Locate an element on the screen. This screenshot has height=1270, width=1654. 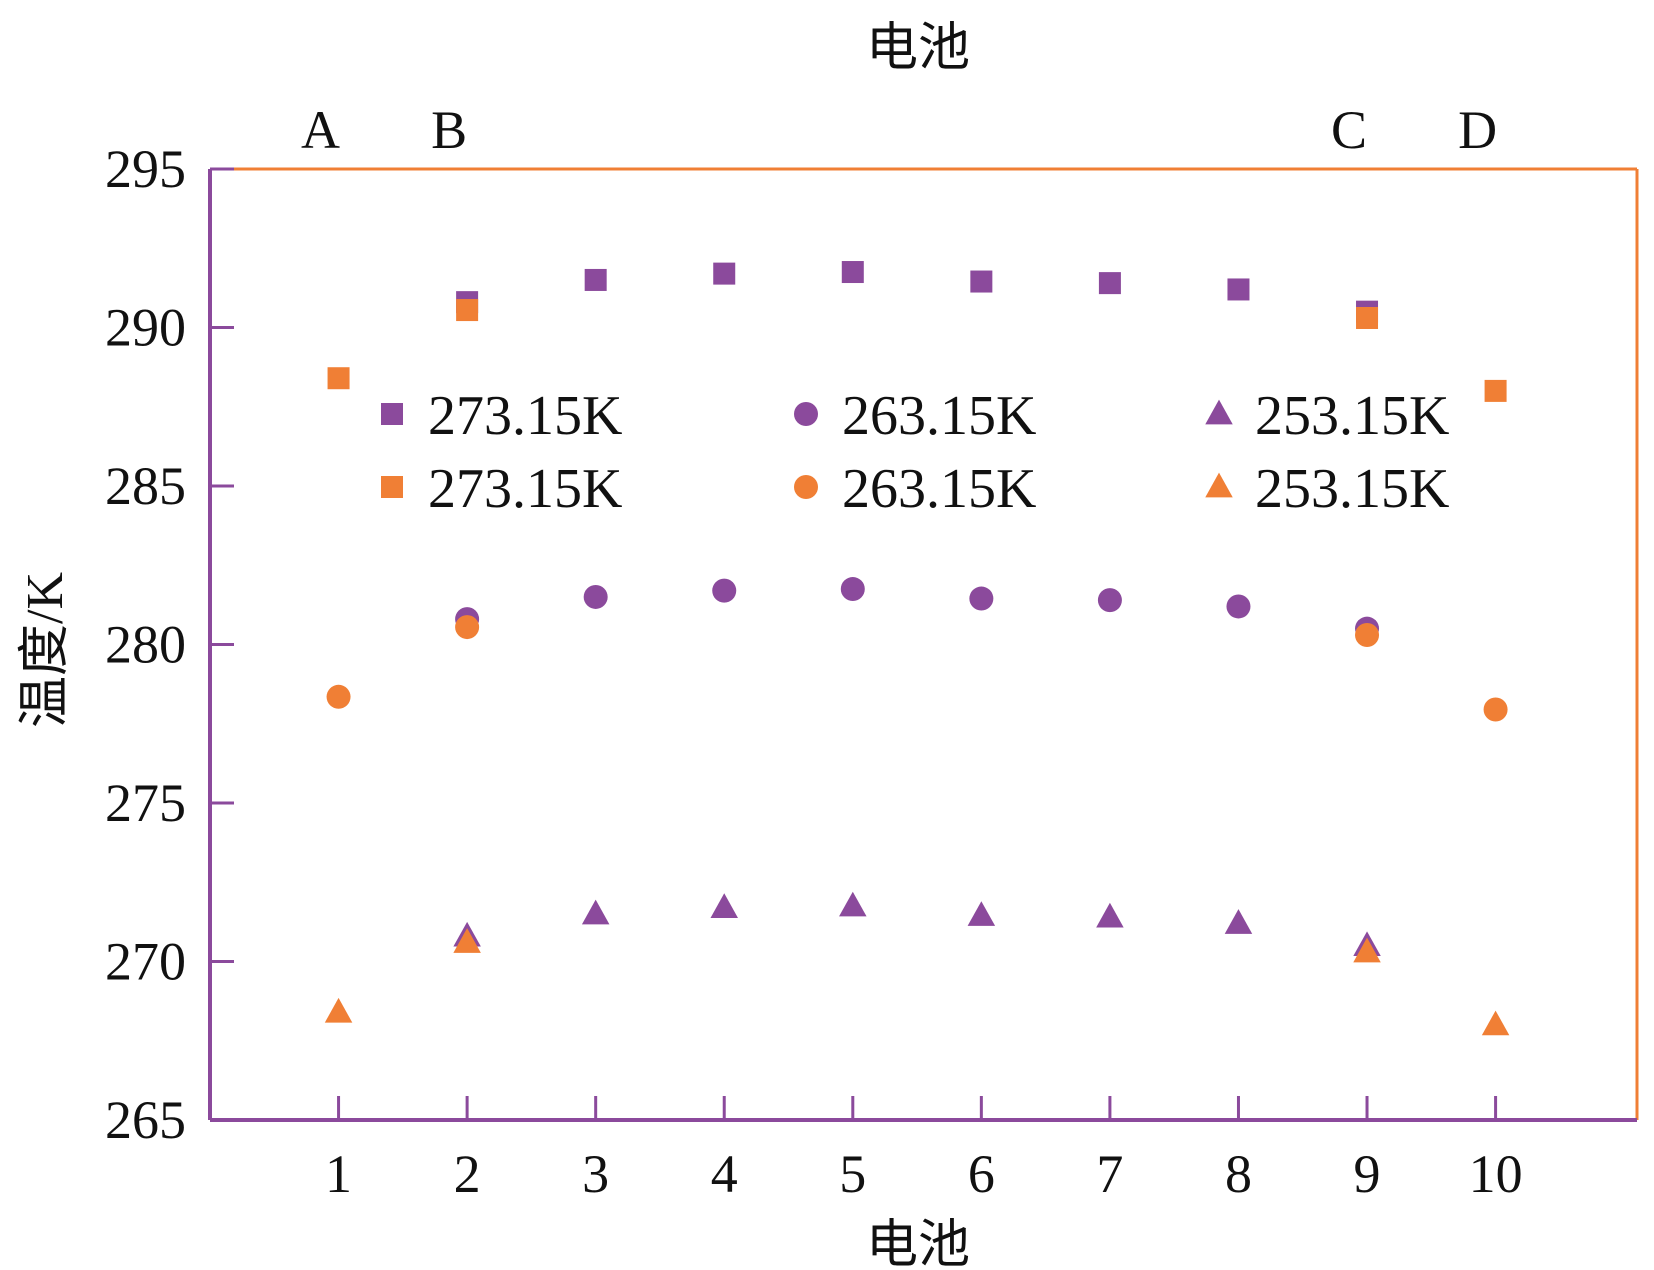
x-tick-label: 6 is located at coordinates (981, 1174).